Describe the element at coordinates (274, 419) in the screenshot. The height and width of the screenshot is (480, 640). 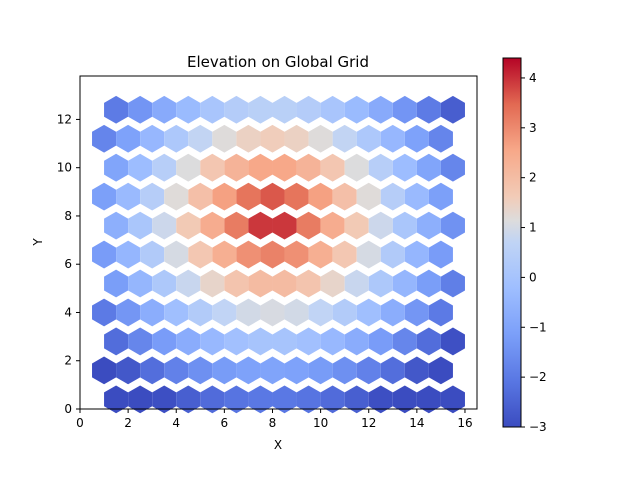
I see `x-axis: 0 2 4 6 8 10 12 14 16` at that location.